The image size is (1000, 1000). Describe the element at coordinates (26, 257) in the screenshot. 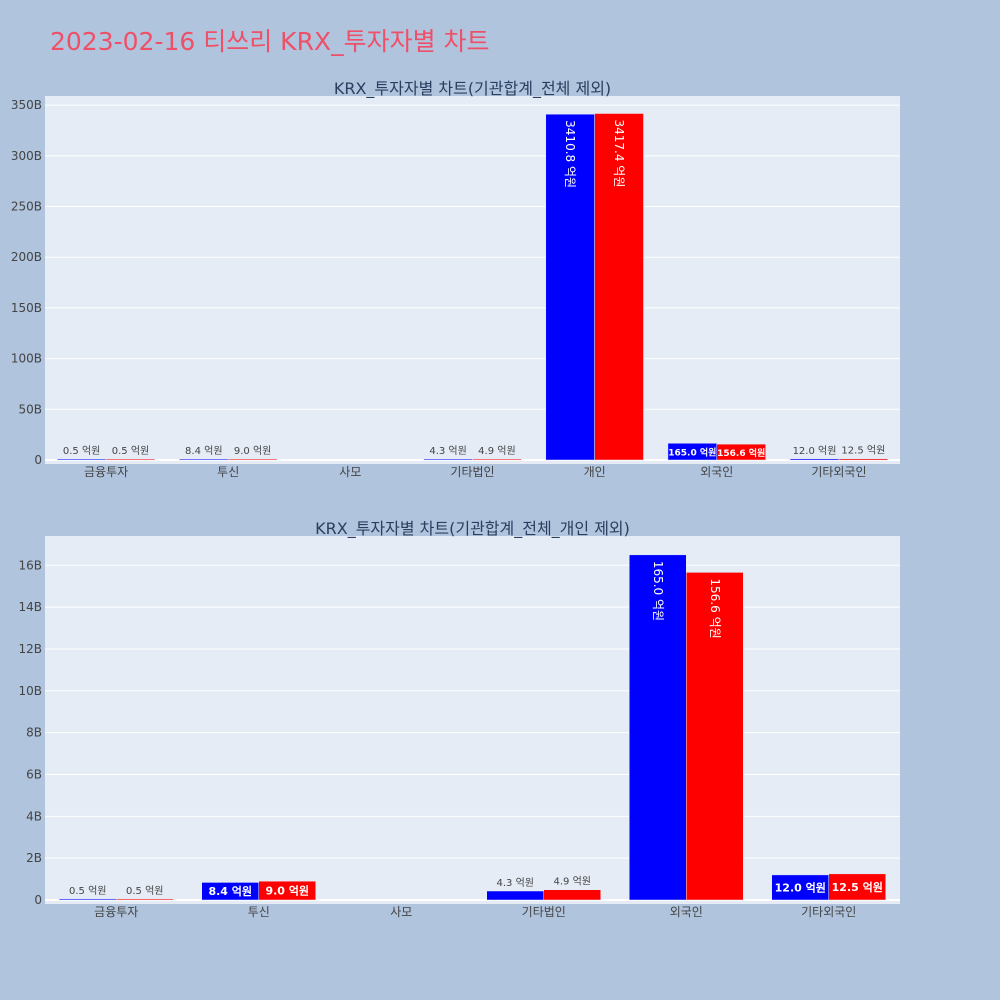

I see `y-tick-label: 200B` at that location.